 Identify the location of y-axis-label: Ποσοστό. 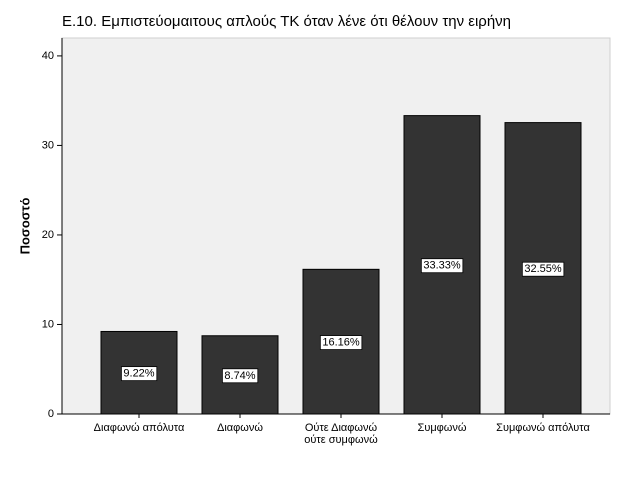
(24, 226).